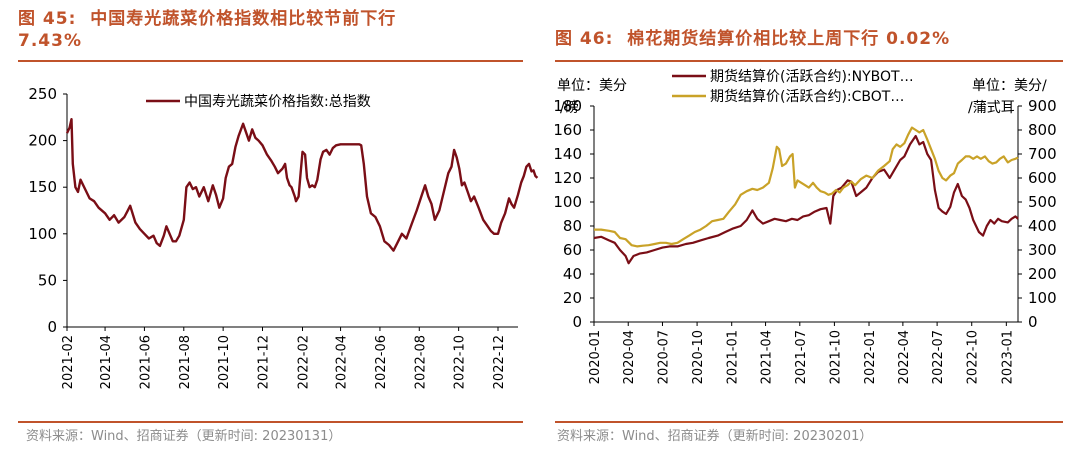  I want to click on chart2-y-left-tick-label: 160, so click(567, 130).